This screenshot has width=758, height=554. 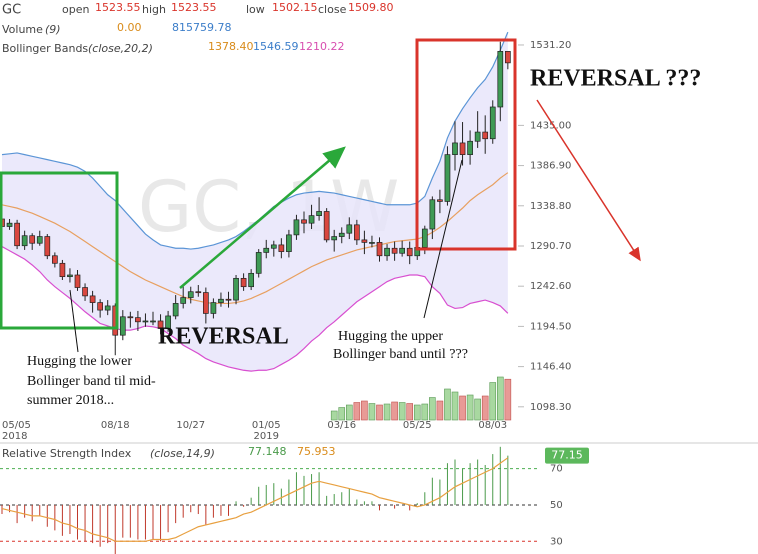 I want to click on x-year-label: 2018, so click(x=14, y=436).